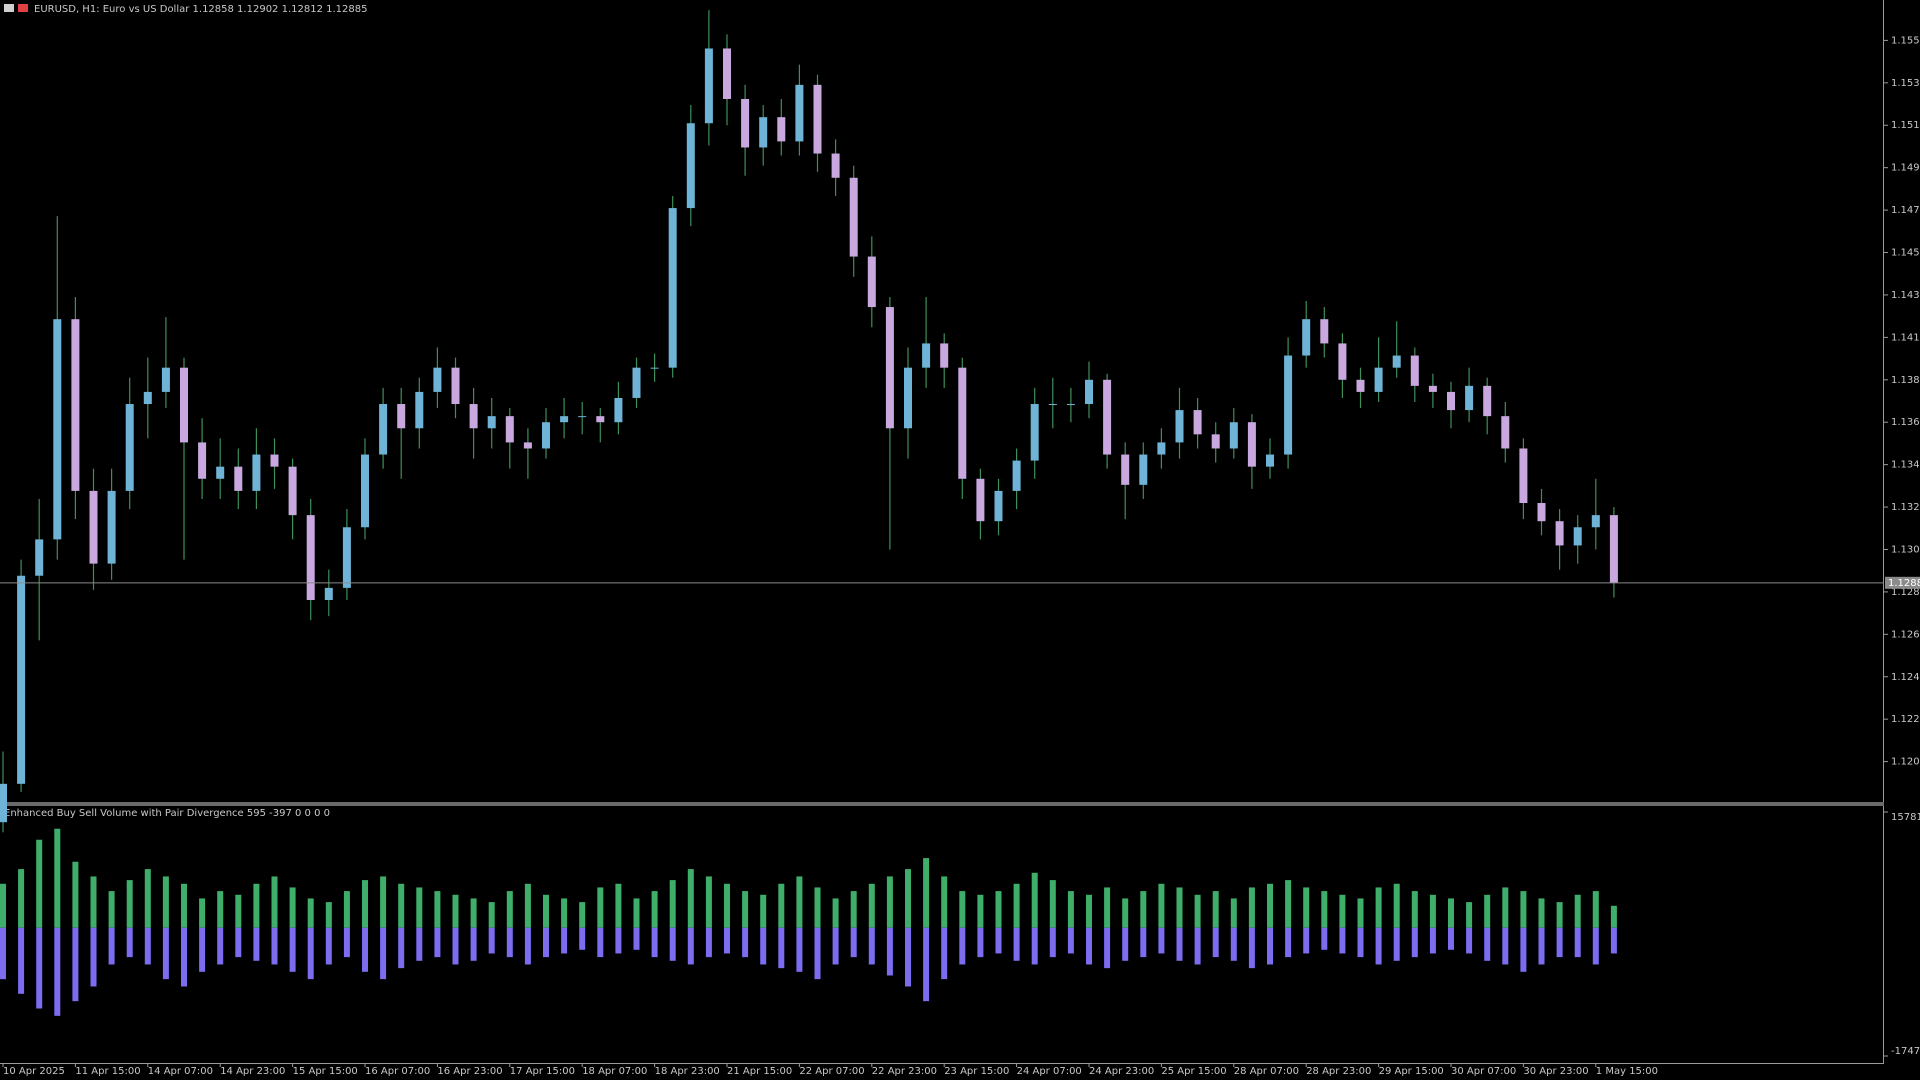  Describe the element at coordinates (1555, 1071) in the screenshot. I see `x-tick-label: 30 Apr 23:00` at that location.